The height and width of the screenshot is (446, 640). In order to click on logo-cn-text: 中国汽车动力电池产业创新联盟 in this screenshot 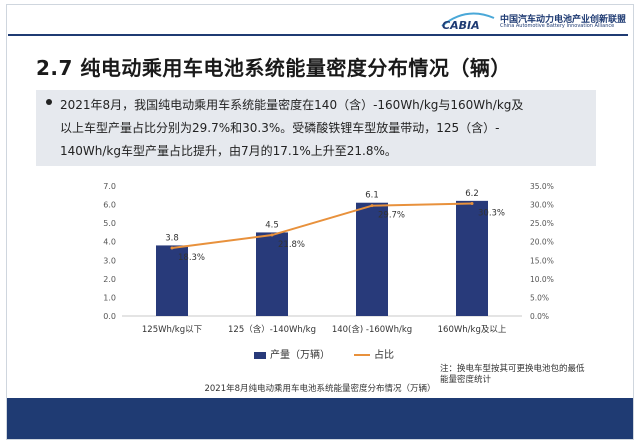, I will do `click(563, 20)`.